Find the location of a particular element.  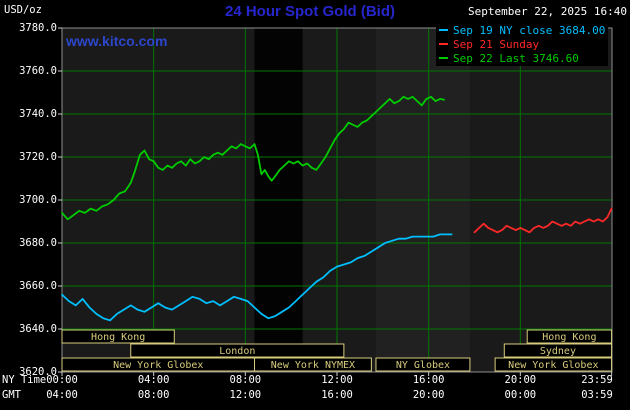

legend-label: Sep 19 NY close 3684.00 is located at coordinates (529, 30).